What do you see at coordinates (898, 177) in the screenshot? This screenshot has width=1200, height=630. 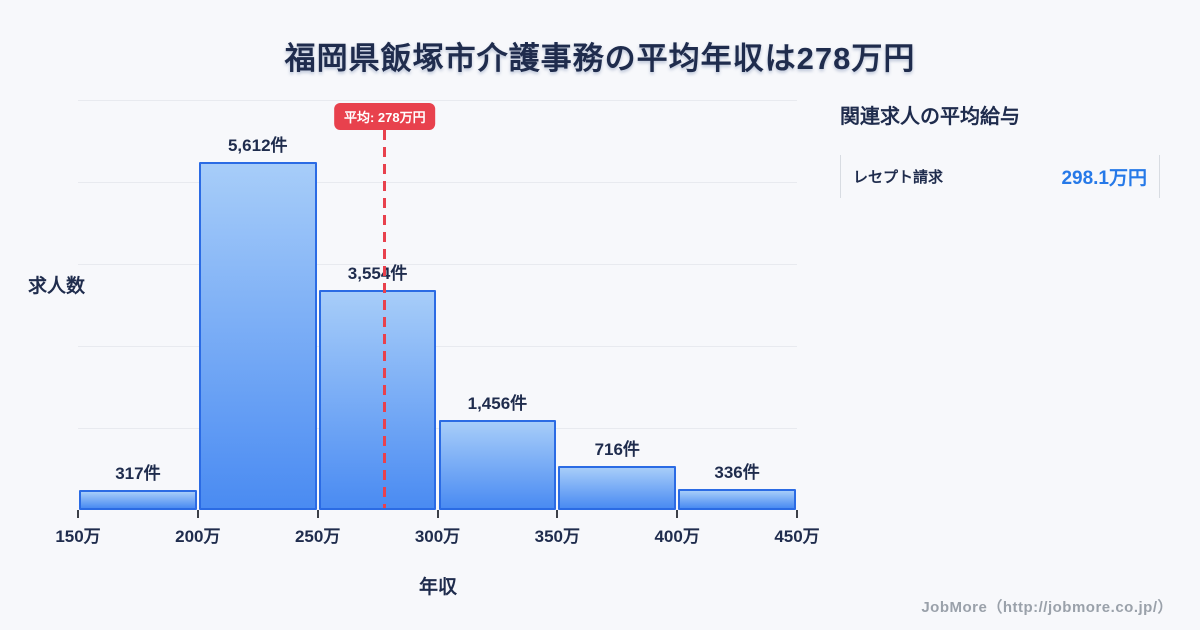 I see `related-job-label: レセプト請求` at bounding box center [898, 177].